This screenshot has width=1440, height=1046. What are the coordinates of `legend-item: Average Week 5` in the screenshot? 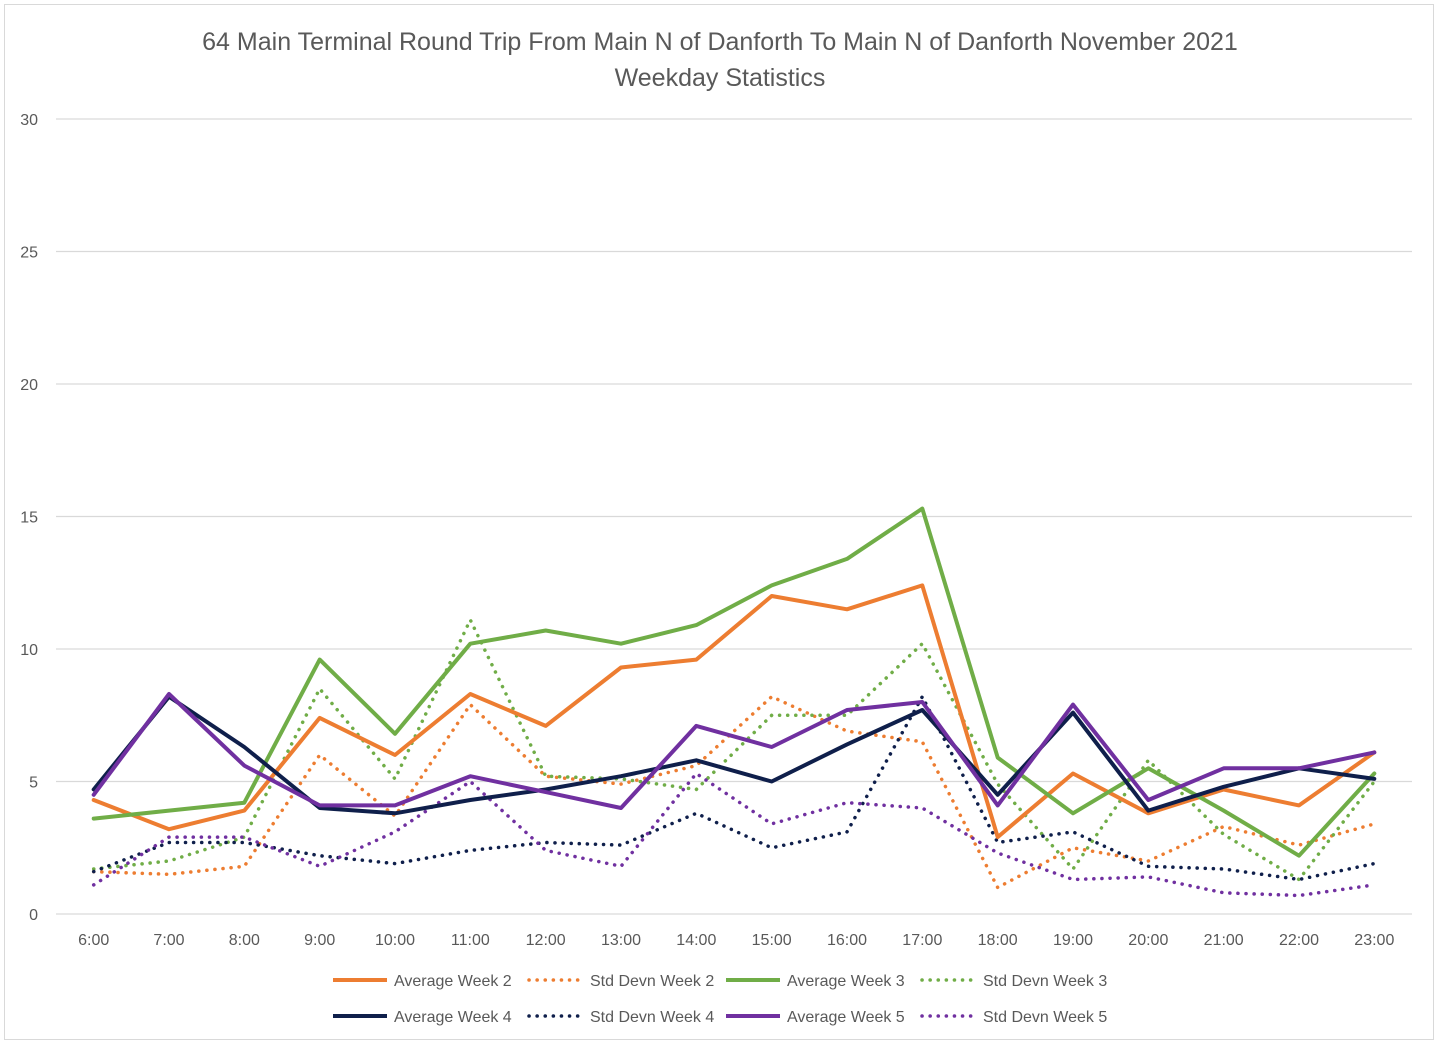 It's located at (815, 1017).